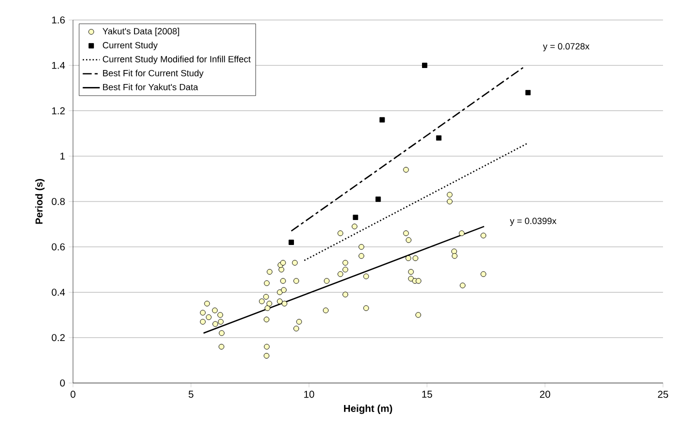  Describe the element at coordinates (62, 156) in the screenshot. I see `y-tick-label: 1` at that location.